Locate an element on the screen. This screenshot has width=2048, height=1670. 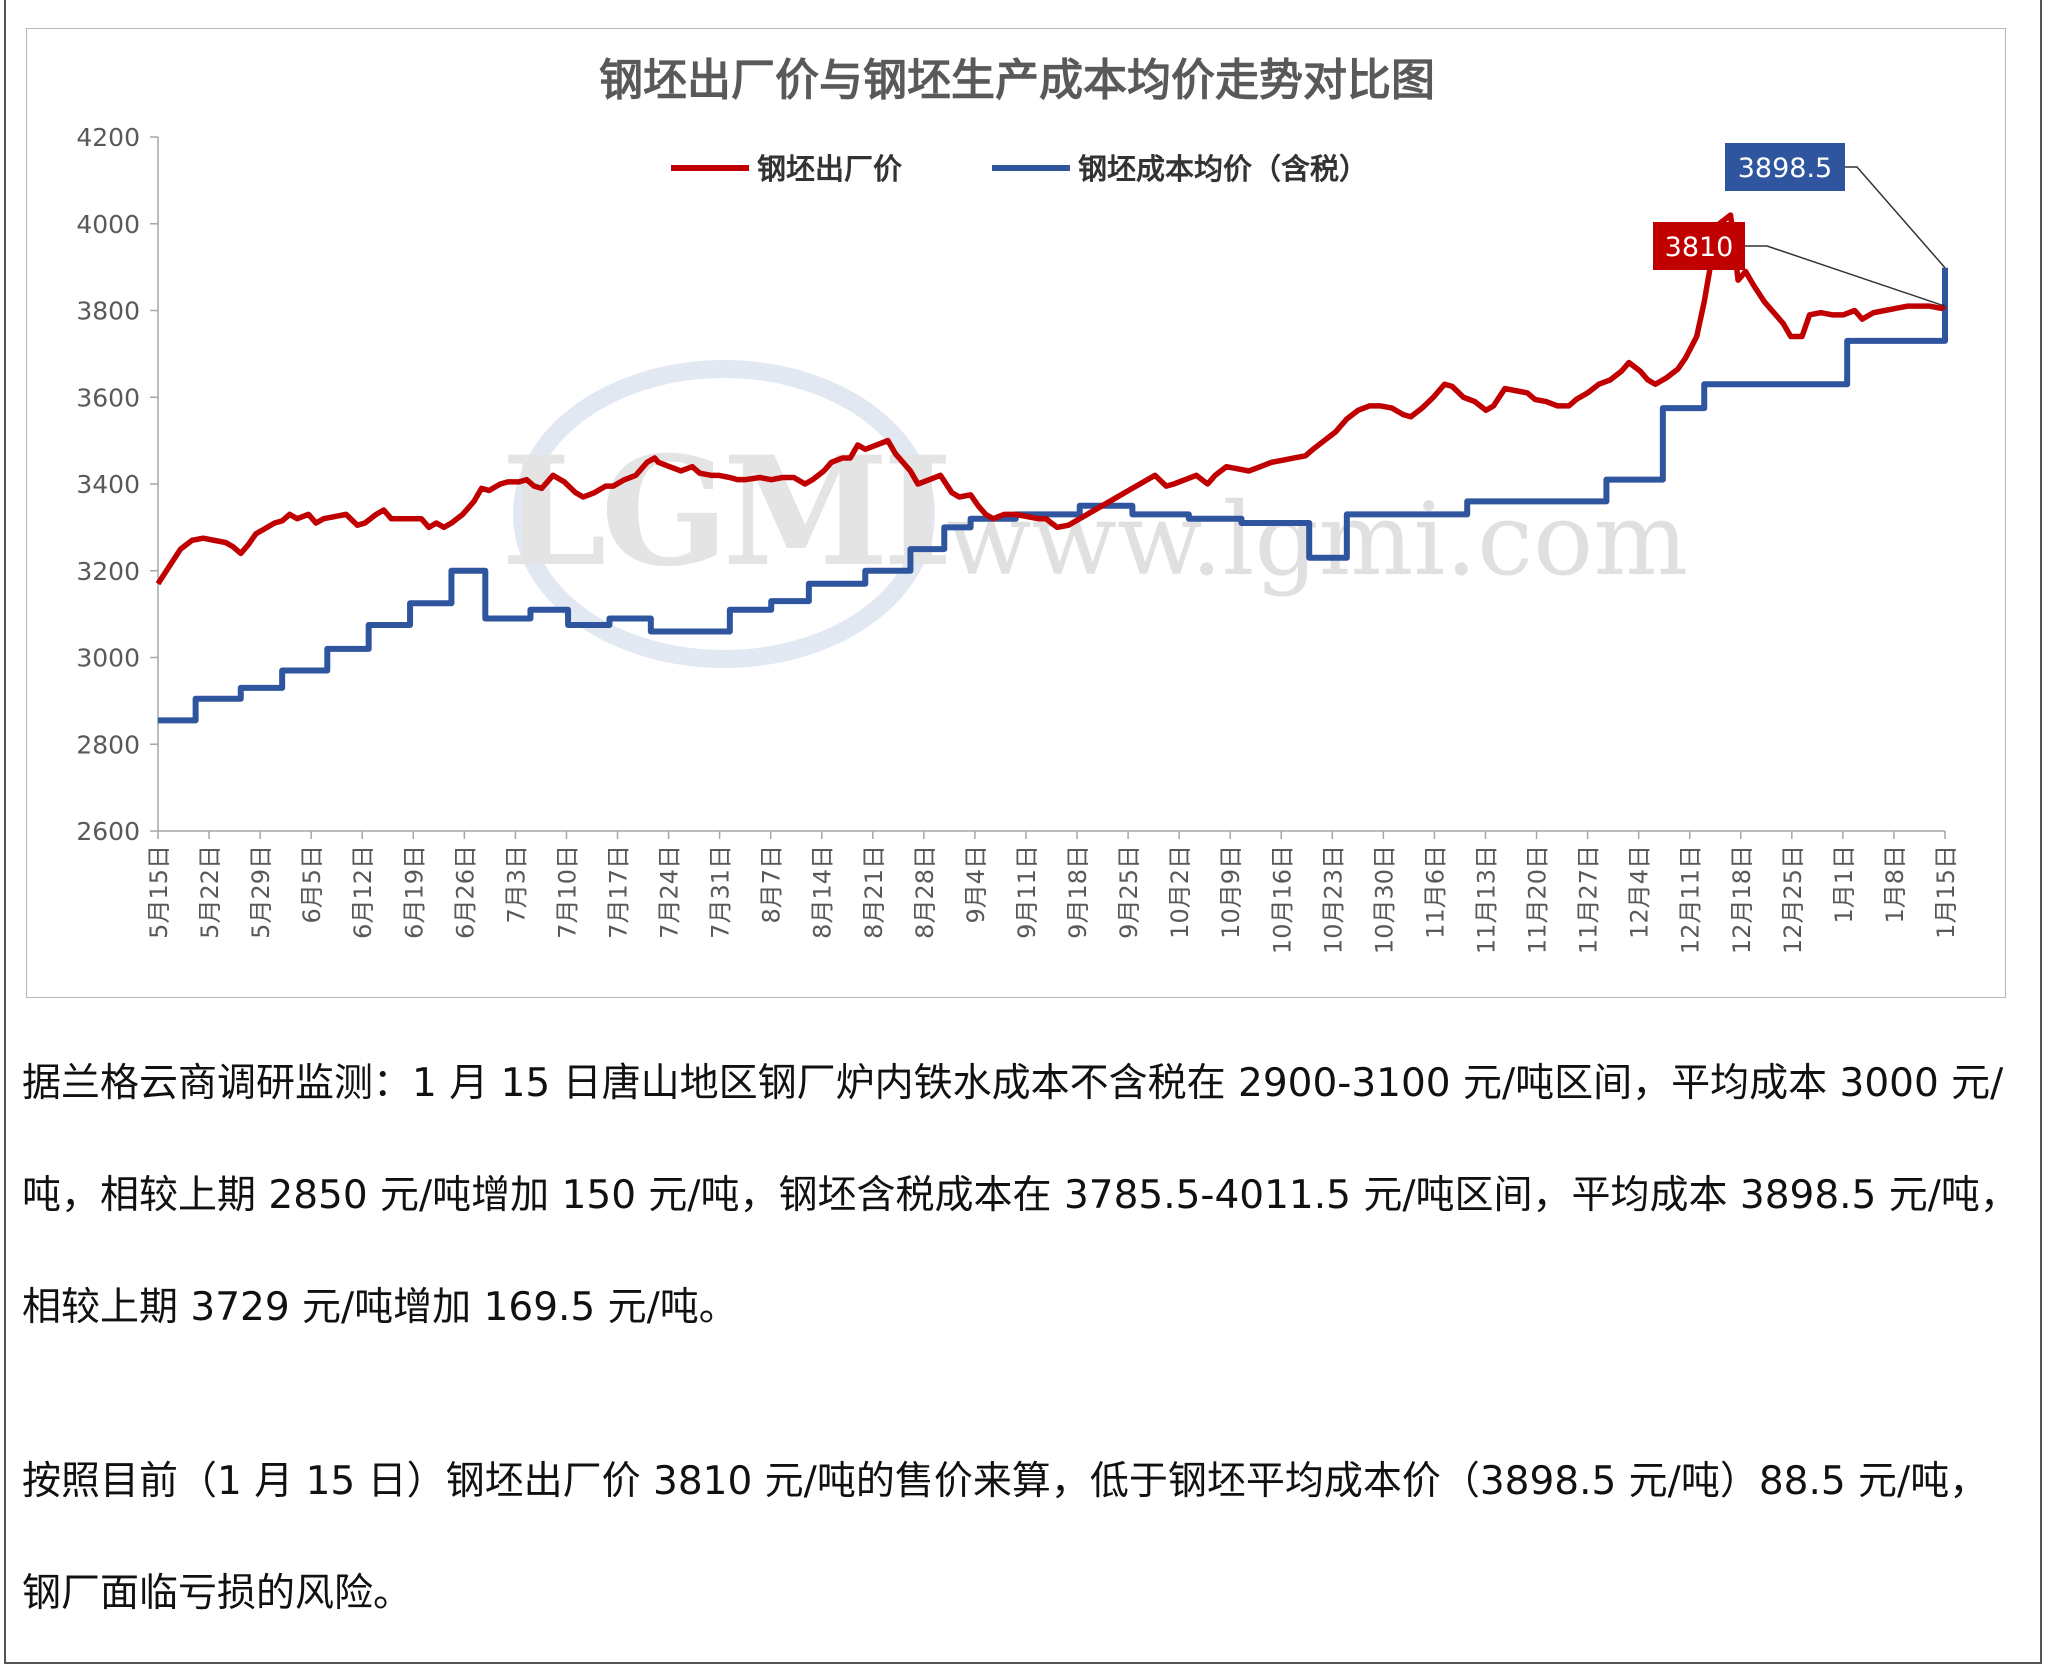
x-tick-label: 6月19日 is located at coordinates (414, 892).